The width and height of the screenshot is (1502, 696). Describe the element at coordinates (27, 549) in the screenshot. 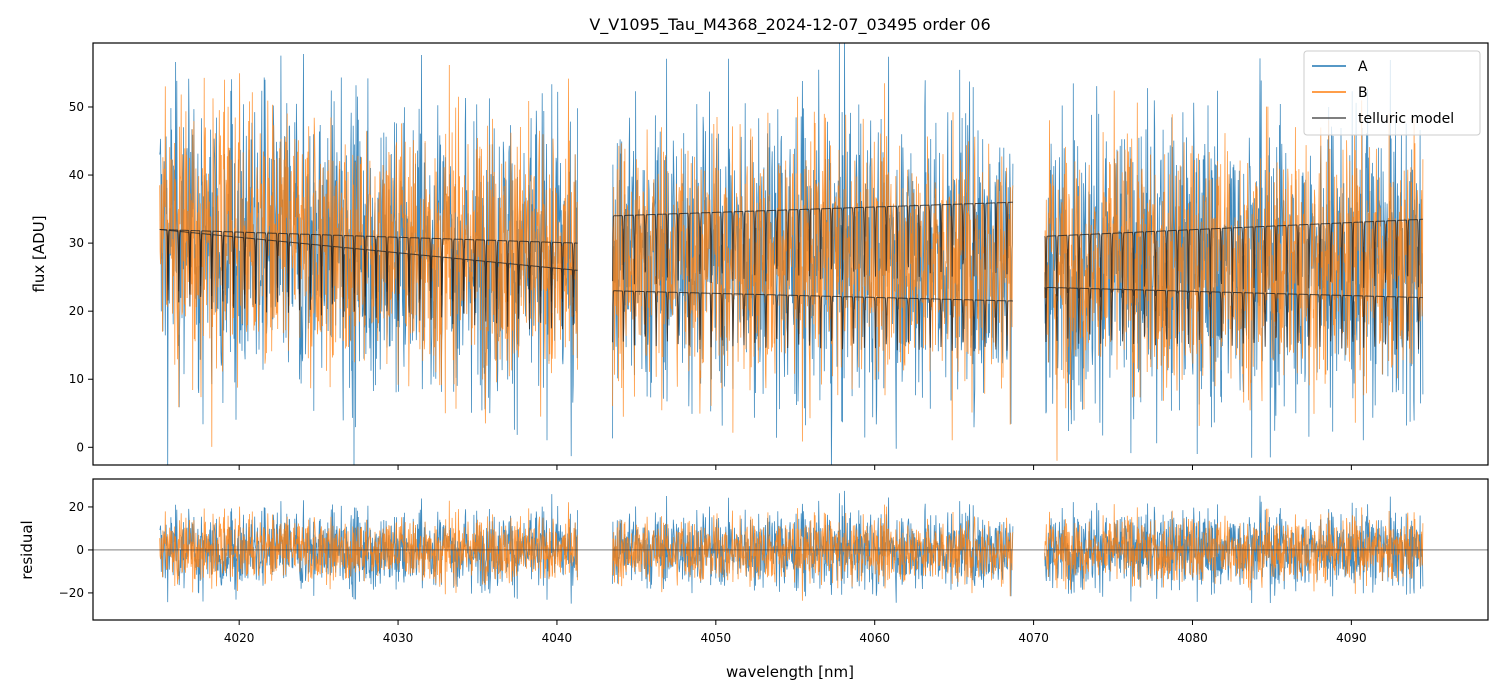

I see `residual-ylabel: residual` at that location.